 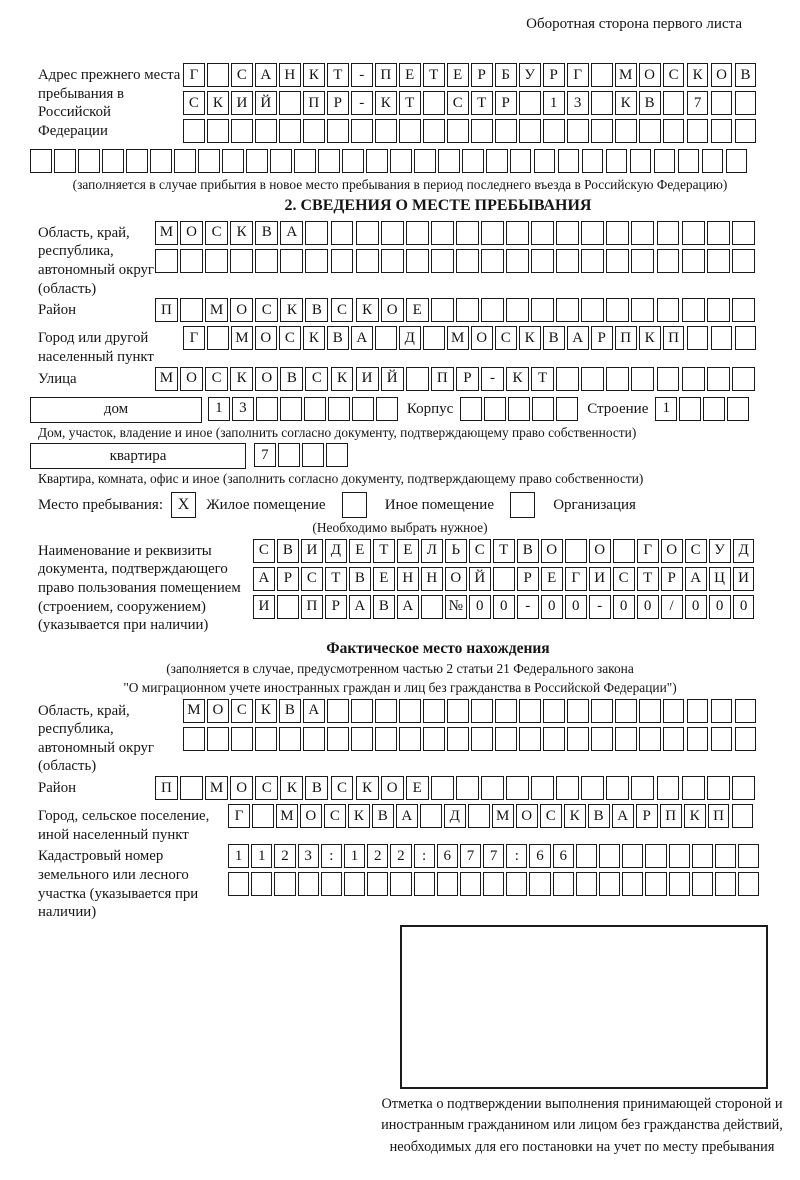 What do you see at coordinates (239, 856) in the screenshot?
I see `char-box: 1` at bounding box center [239, 856].